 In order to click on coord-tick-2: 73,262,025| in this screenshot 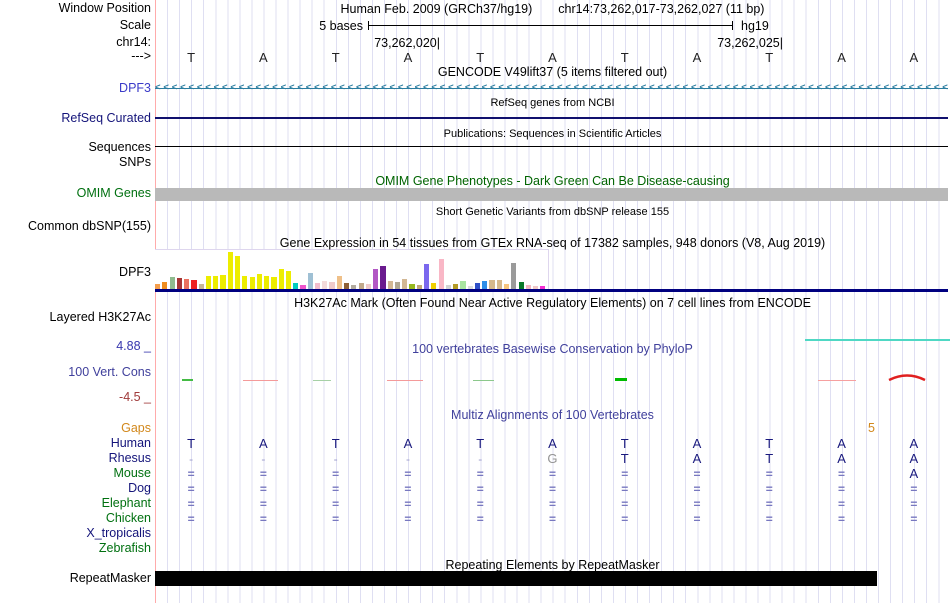, I will do `click(750, 43)`.